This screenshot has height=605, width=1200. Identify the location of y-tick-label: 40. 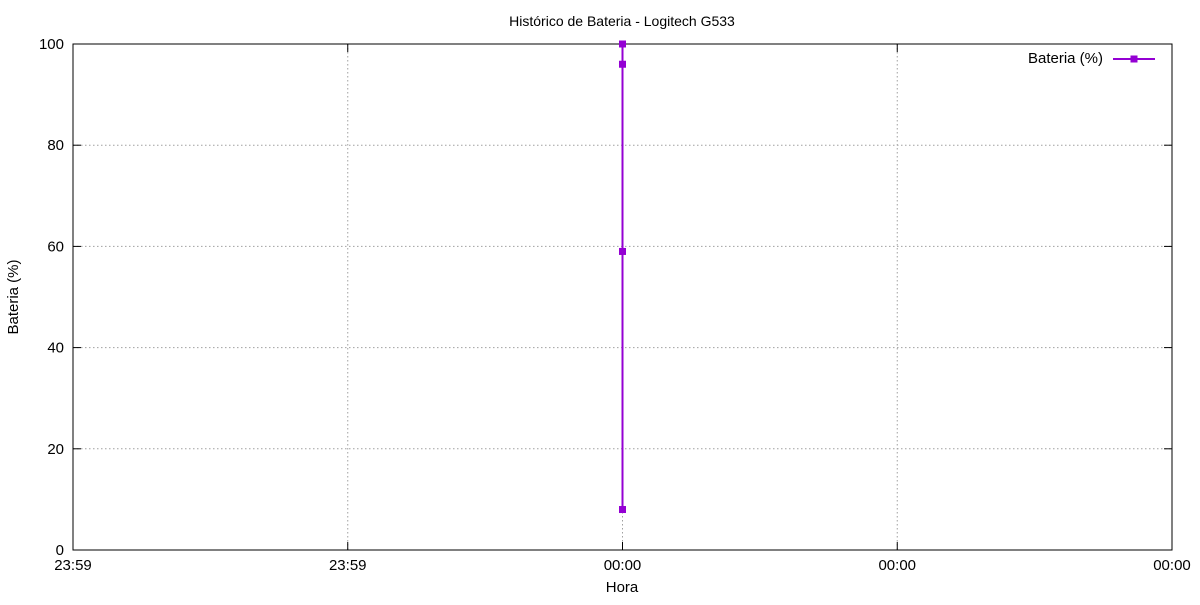
(55, 348).